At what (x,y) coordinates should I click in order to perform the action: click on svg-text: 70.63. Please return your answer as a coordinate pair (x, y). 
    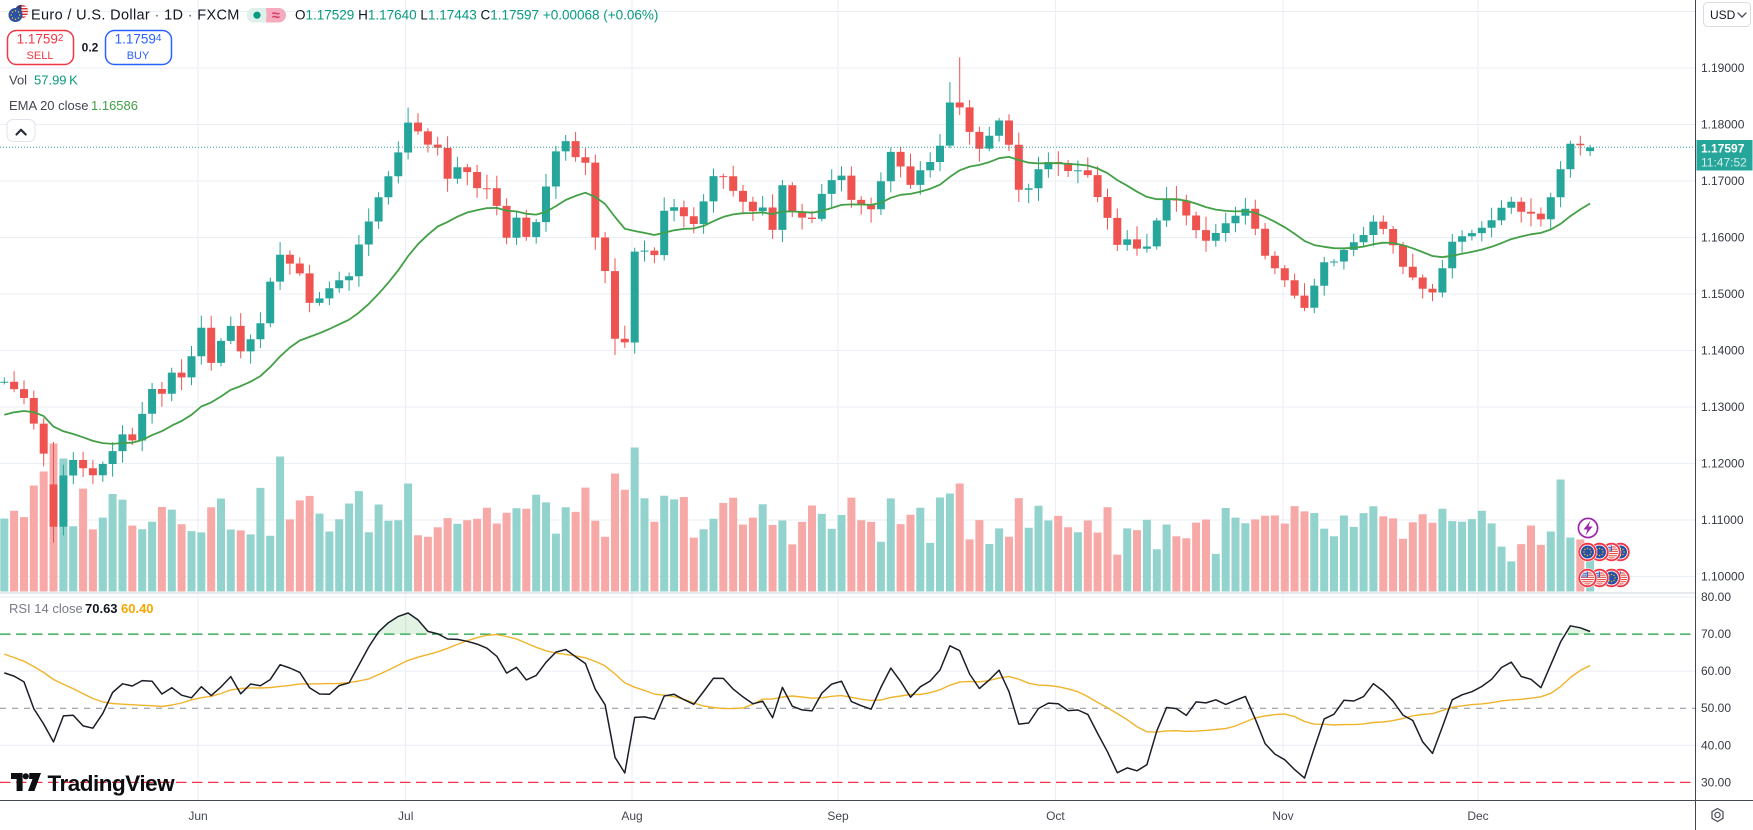
    Looking at the image, I should click on (101, 608).